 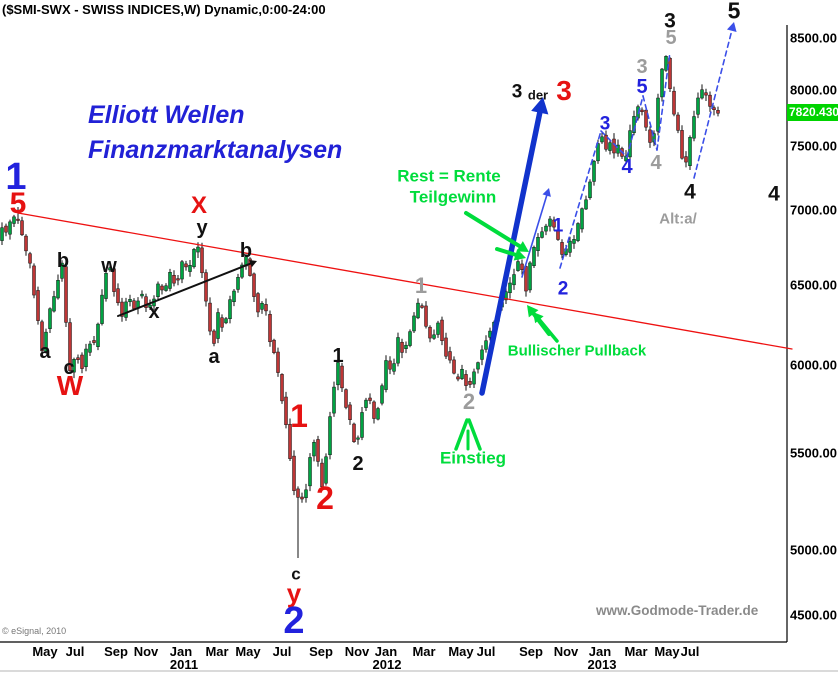 What do you see at coordinates (34, 631) in the screenshot?
I see `copyright-note: © eSignal, 2010` at bounding box center [34, 631].